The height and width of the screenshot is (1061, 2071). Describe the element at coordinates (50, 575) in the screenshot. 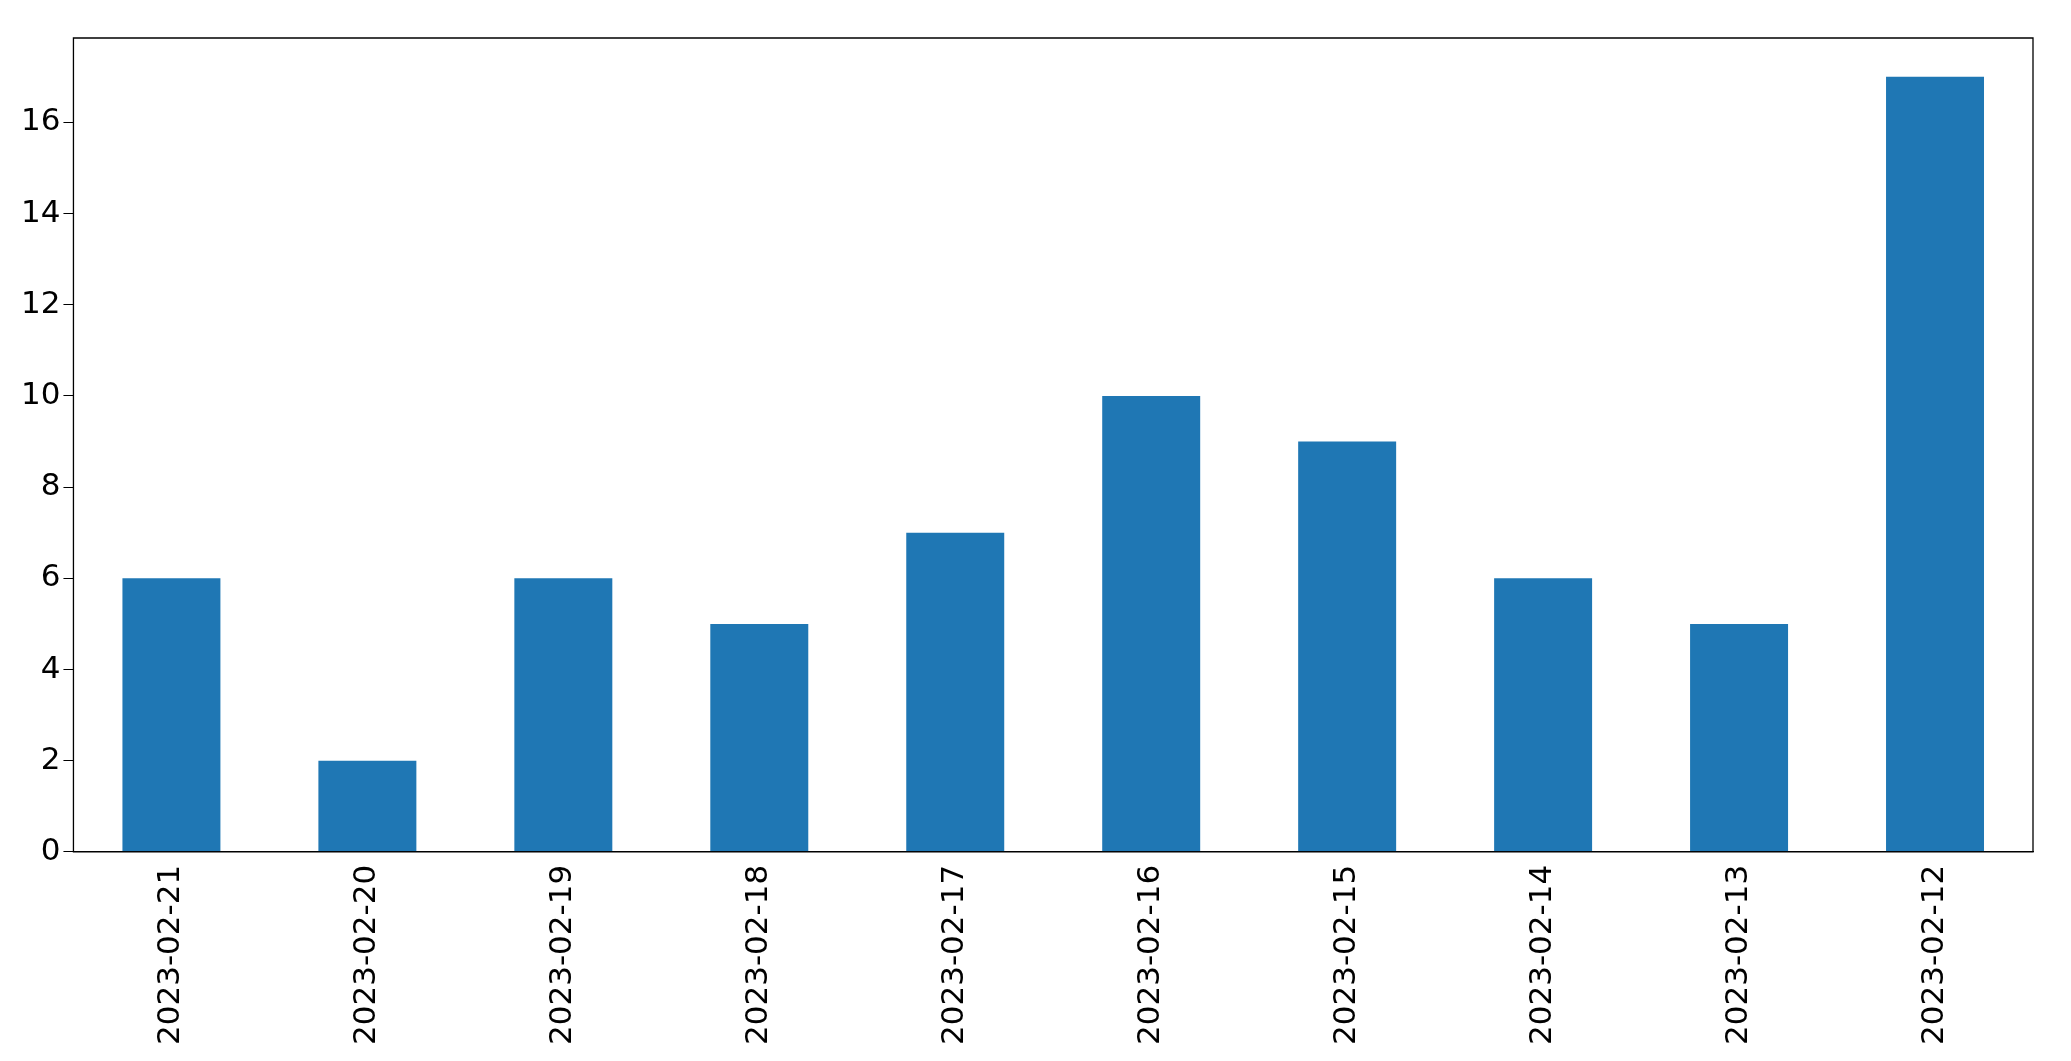

I see `y-tick-label: 6` at that location.